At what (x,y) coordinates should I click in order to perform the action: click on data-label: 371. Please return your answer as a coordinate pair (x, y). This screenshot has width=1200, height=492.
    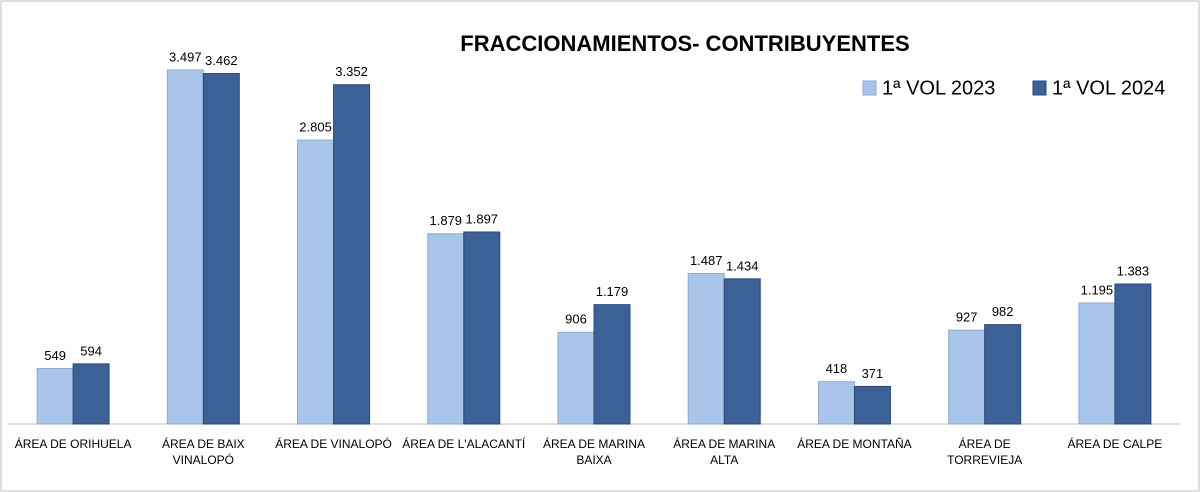
    Looking at the image, I should click on (873, 373).